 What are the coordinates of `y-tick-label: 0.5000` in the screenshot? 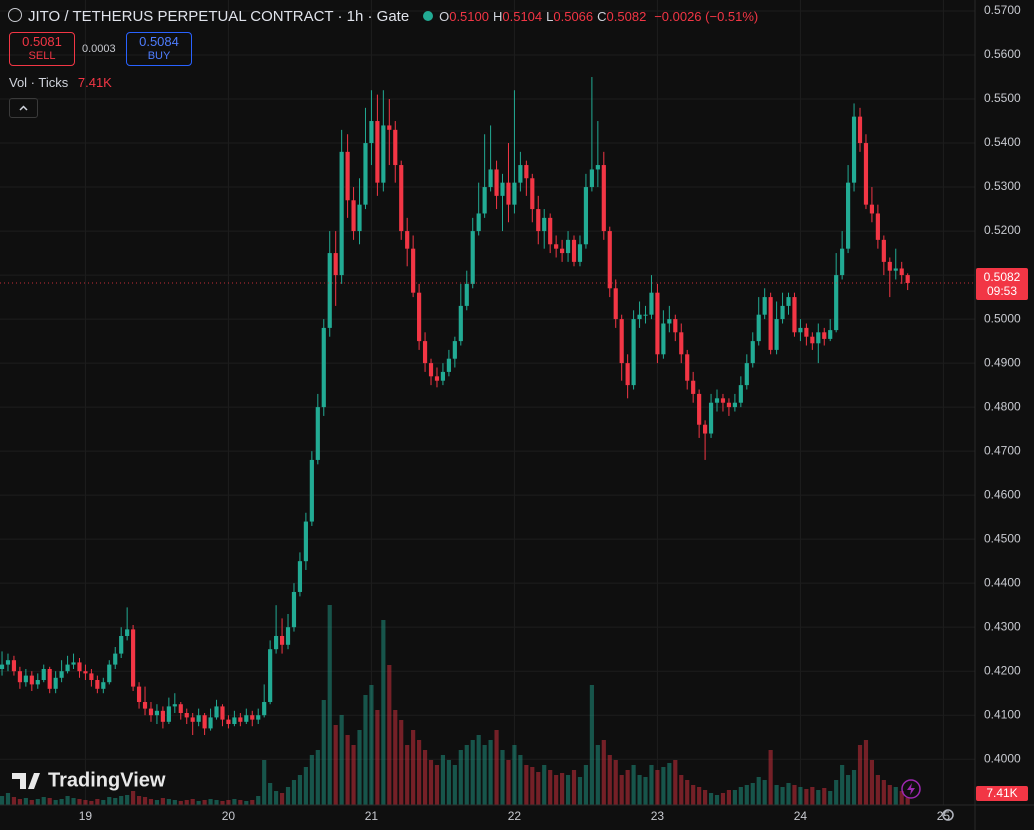 It's located at (1002, 318).